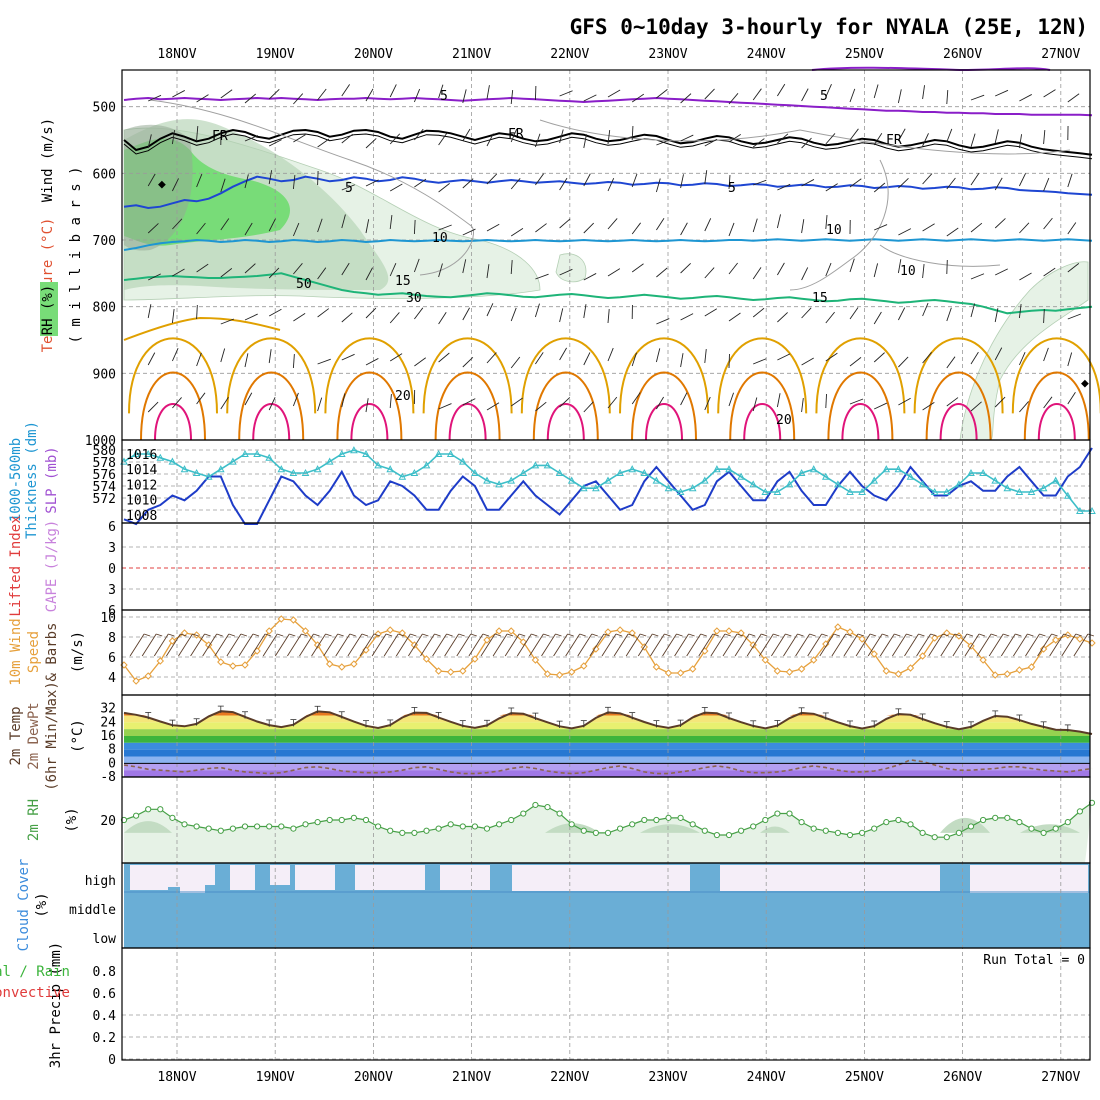 The width and height of the screenshot is (1100, 1100). I want to click on day-label-top: 21NOV, so click(471, 54).